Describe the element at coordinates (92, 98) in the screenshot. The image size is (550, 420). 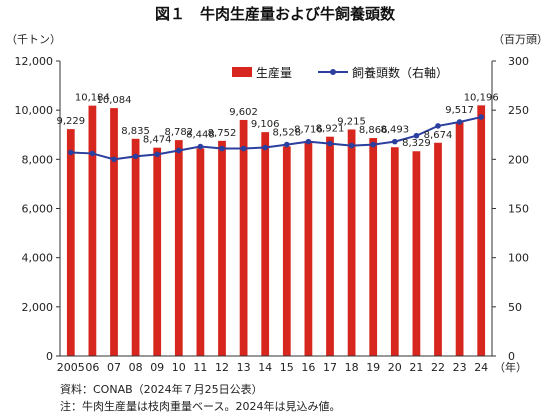
I see `data-label-06: 10,184` at that location.